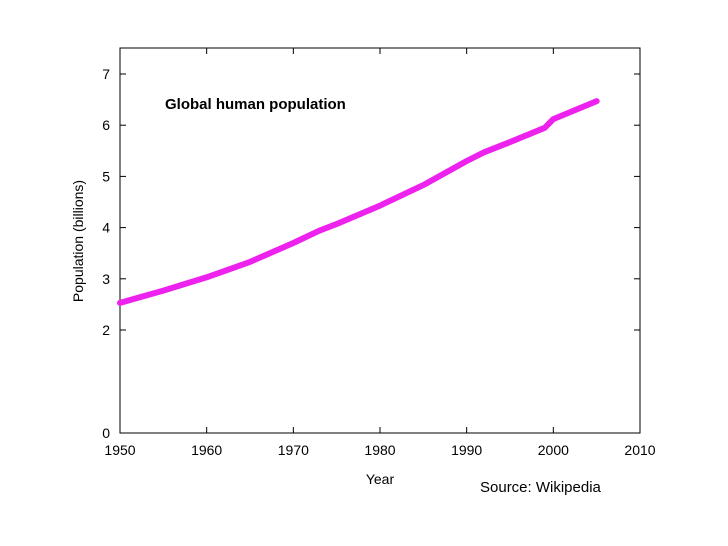  What do you see at coordinates (78, 241) in the screenshot?
I see `y-axis-label: Population (billions)` at bounding box center [78, 241].